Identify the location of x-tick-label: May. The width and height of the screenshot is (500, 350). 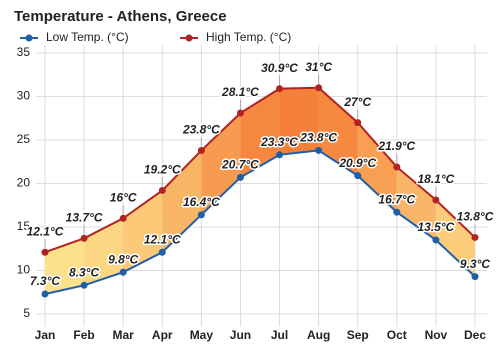
(202, 335).